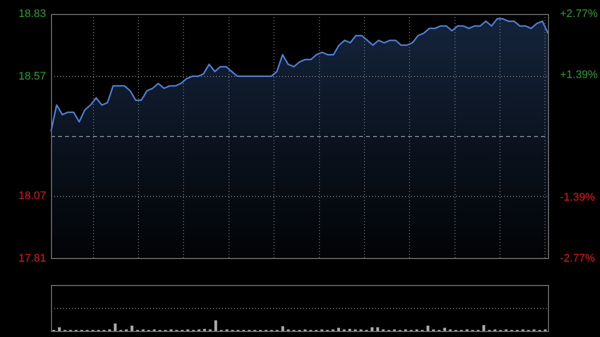  Describe the element at coordinates (578, 198) in the screenshot. I see `y2-tick-label: -1.39%` at that location.